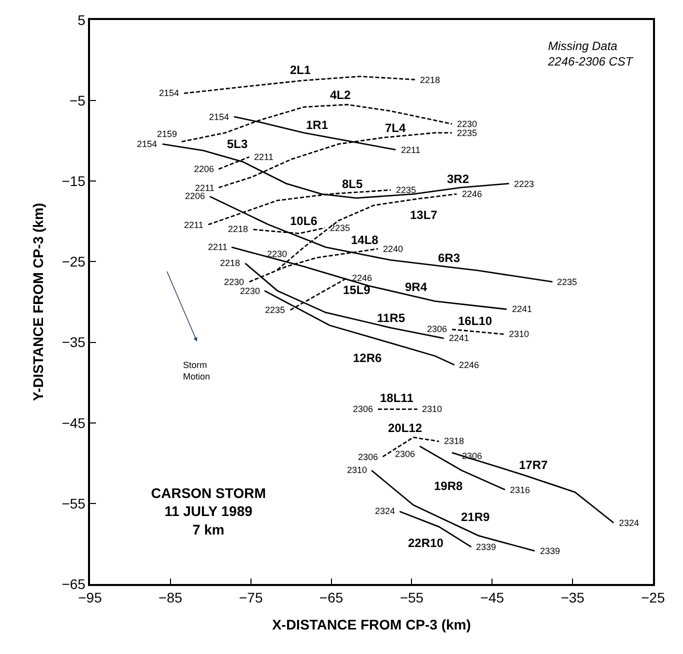 Image resolution: width=683 pixels, height=654 pixels. What do you see at coordinates (196, 371) in the screenshot?
I see `annotation: Storm Motion` at bounding box center [196, 371].